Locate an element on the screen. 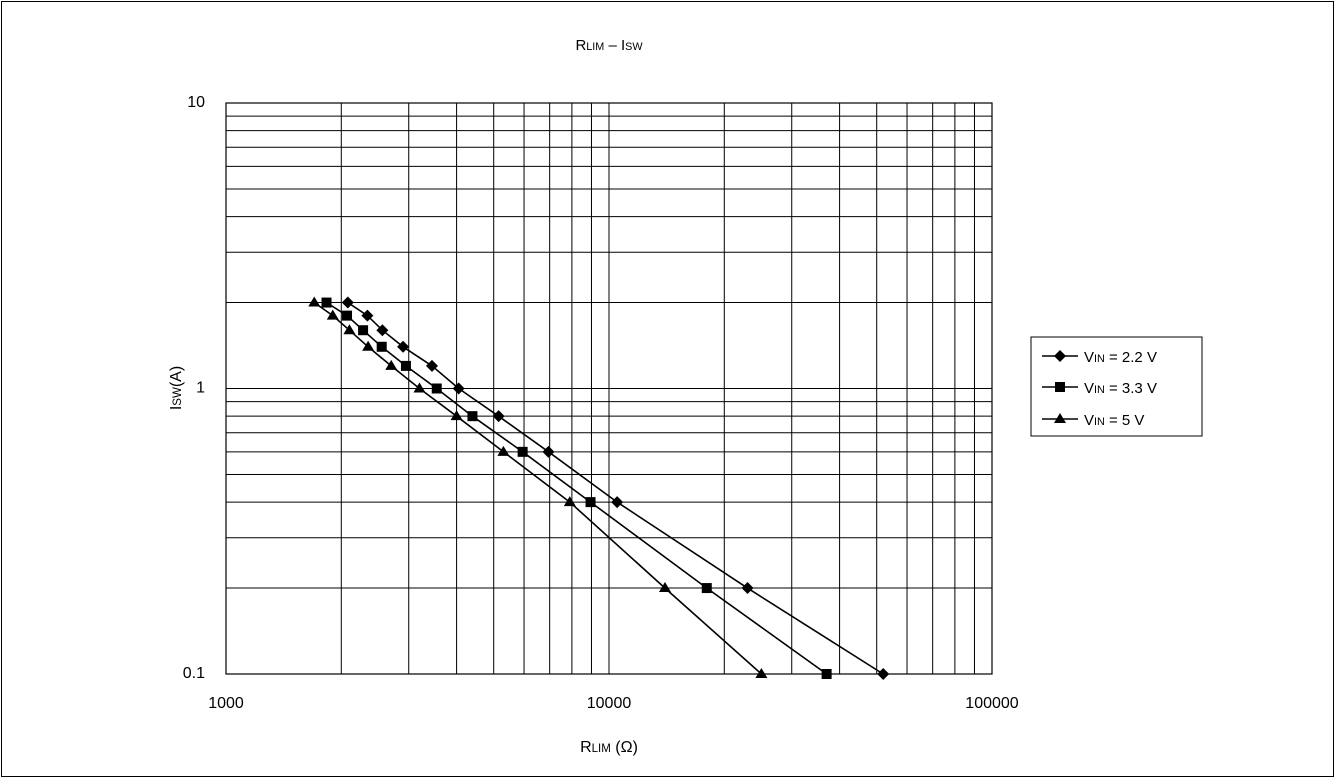 This screenshot has height=778, width=1336. legend-diamond-marker is located at coordinates (1060, 356).